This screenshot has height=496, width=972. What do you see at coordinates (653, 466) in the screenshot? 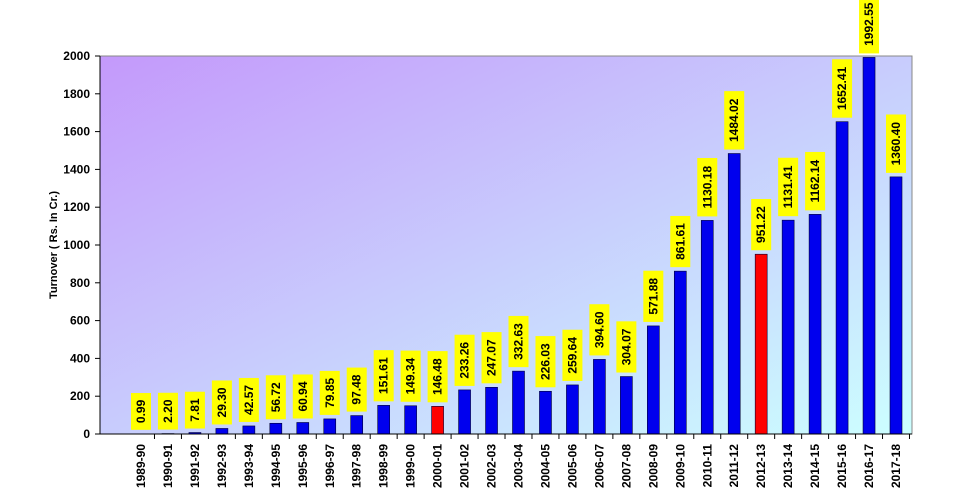
I see `x-tick-label: 2008-09` at bounding box center [653, 466].